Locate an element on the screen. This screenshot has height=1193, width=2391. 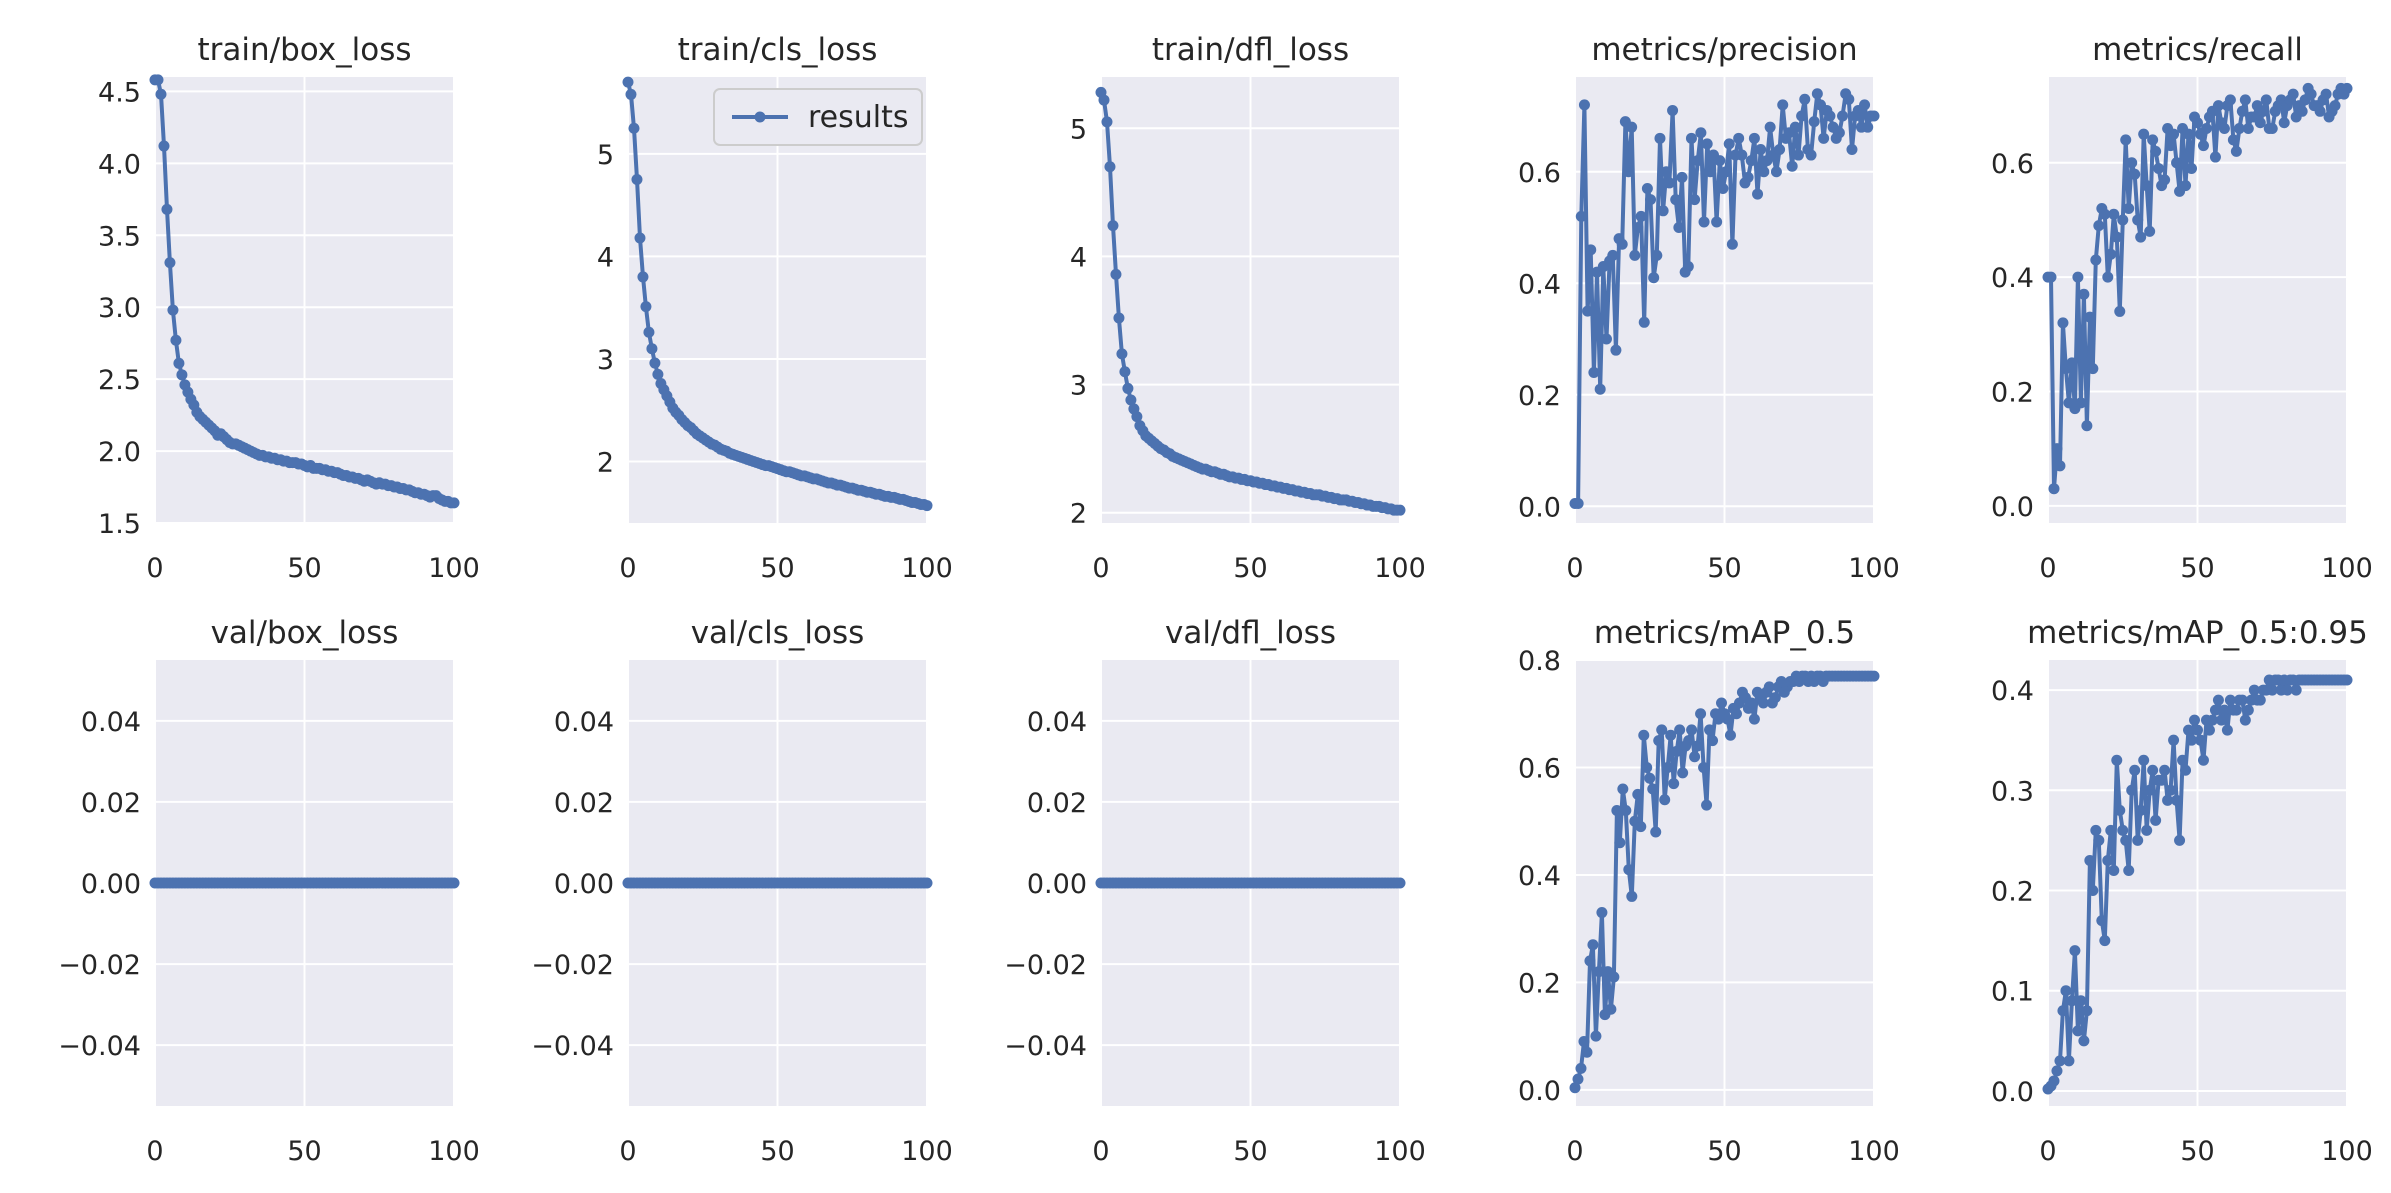
y-tick-label: 0.00 is located at coordinates (584, 884).